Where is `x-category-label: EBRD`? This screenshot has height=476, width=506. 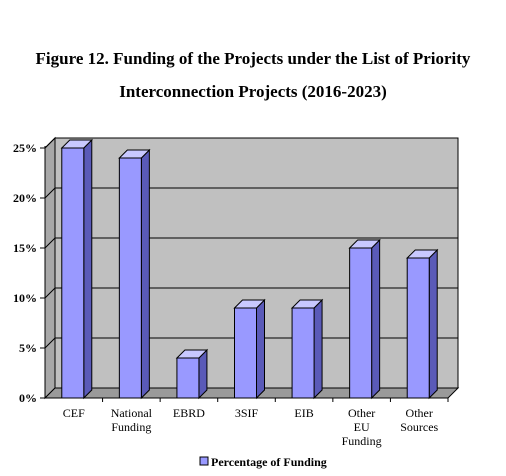 x-category-label: EBRD is located at coordinates (189, 413).